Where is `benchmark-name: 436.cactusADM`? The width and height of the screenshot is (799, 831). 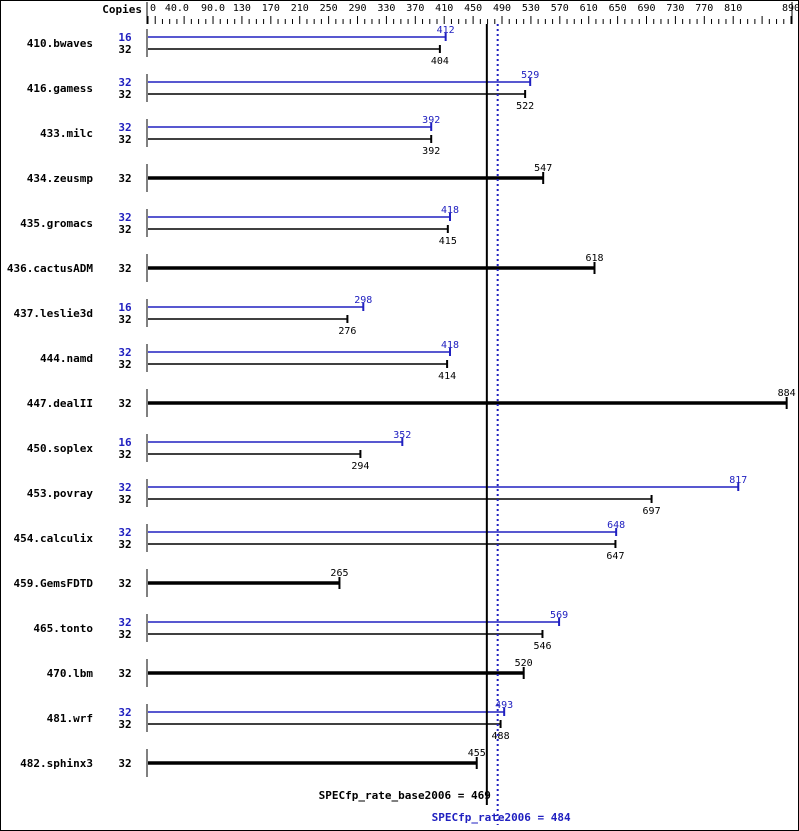 benchmark-name: 436.cactusADM is located at coordinates (50, 268).